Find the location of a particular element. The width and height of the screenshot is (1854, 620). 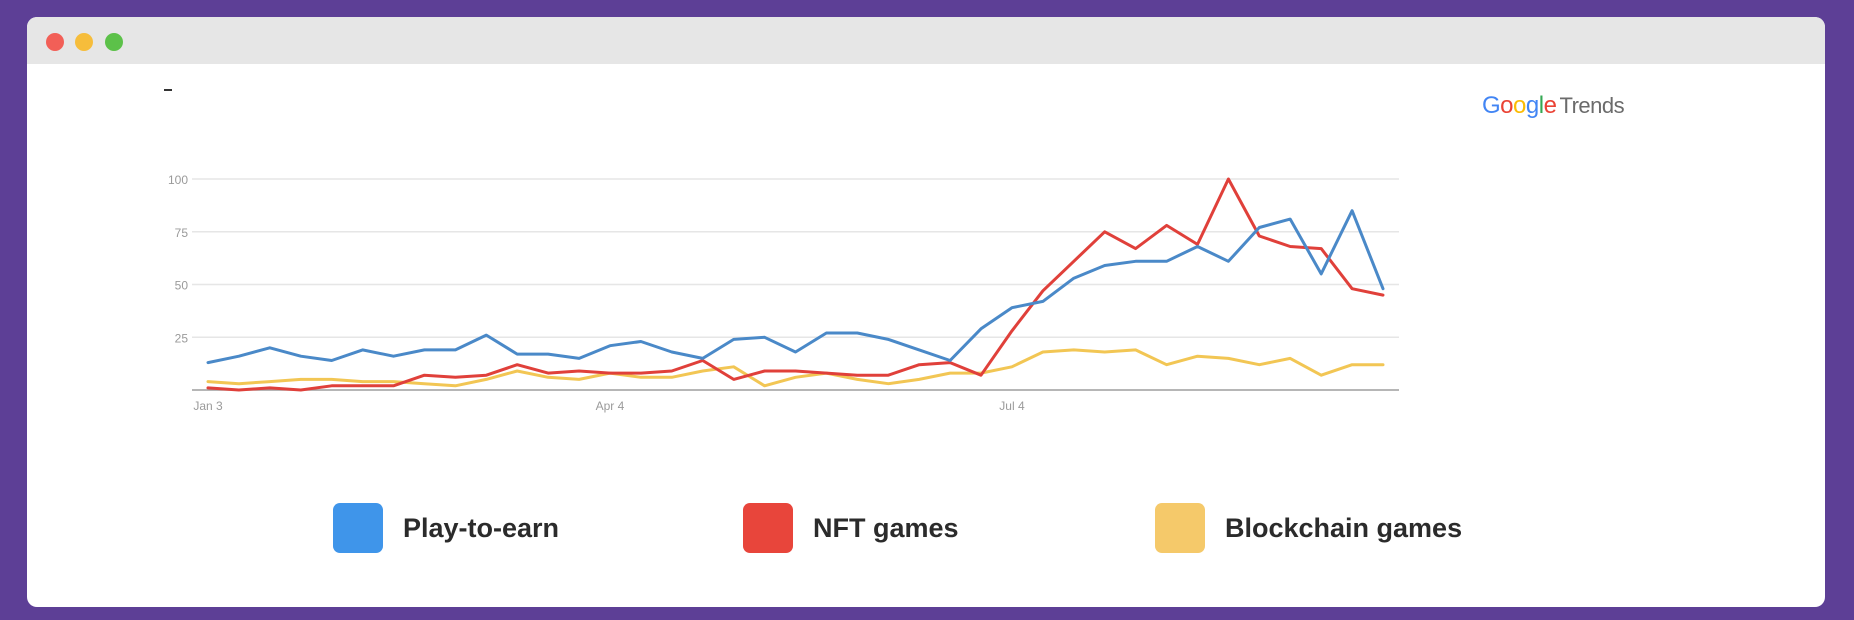

logo-letter: e is located at coordinates (1550, 105).